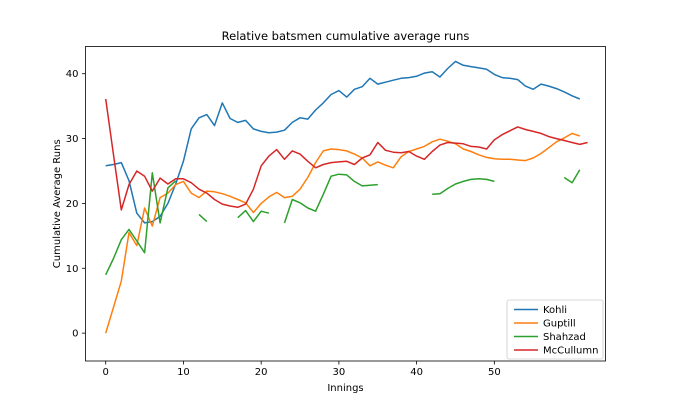 Image resolution: width=675 pixels, height=405 pixels. What do you see at coordinates (183, 372) in the screenshot?
I see `x-tick-label: 10` at bounding box center [183, 372].